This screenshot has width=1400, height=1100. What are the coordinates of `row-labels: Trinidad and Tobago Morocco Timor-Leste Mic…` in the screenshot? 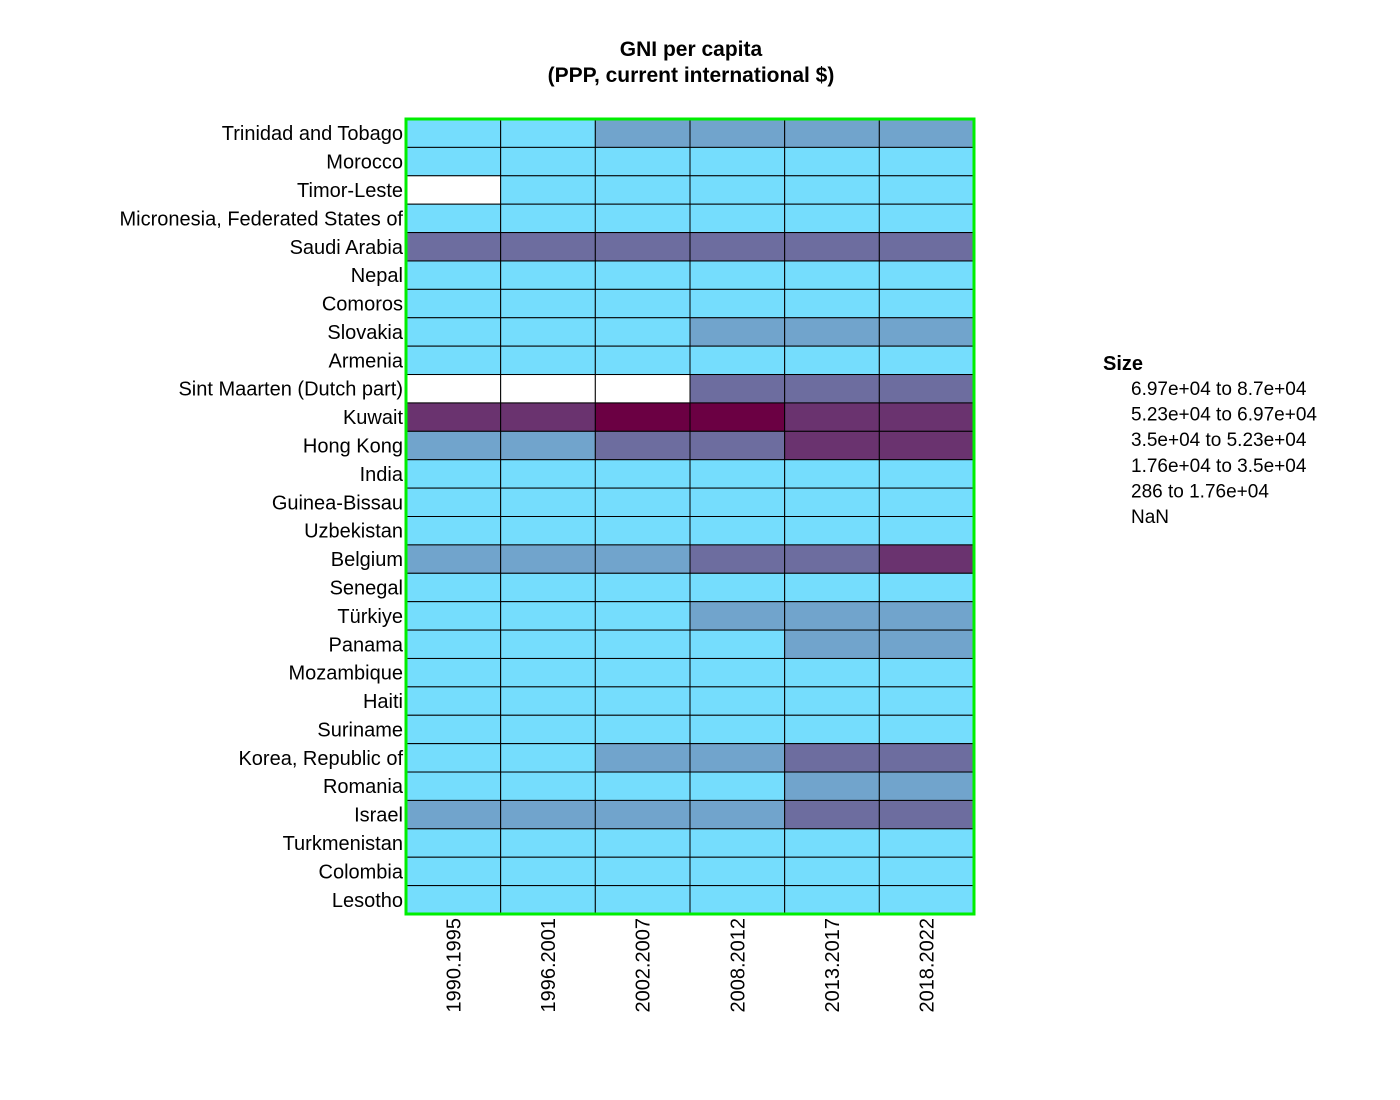 It's located at (262, 517).